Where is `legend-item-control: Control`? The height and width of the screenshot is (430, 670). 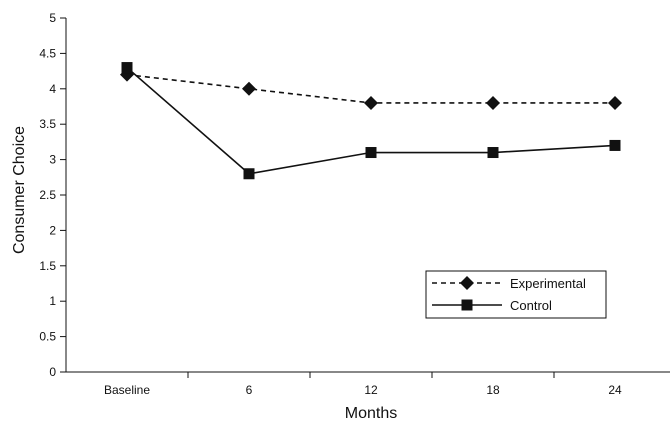
legend-item-control: Control is located at coordinates (492, 305).